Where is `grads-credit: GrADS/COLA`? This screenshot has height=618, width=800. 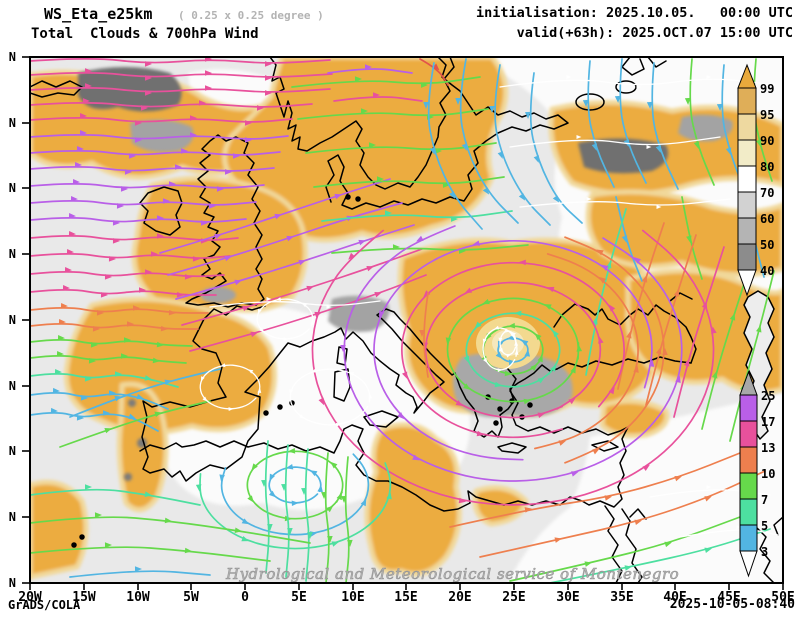
grads-credit: GrADS/COLA is located at coordinates (44, 605).